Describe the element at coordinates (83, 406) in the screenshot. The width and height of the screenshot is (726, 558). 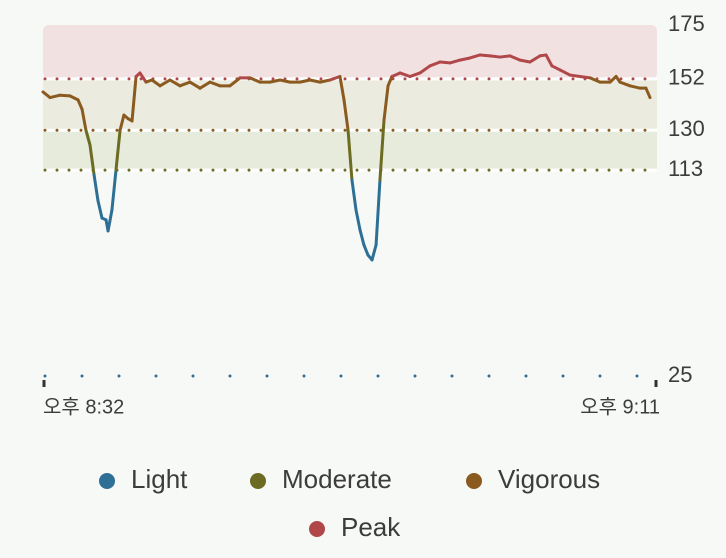
I see `x-tick-label: 오후 8:32` at that location.